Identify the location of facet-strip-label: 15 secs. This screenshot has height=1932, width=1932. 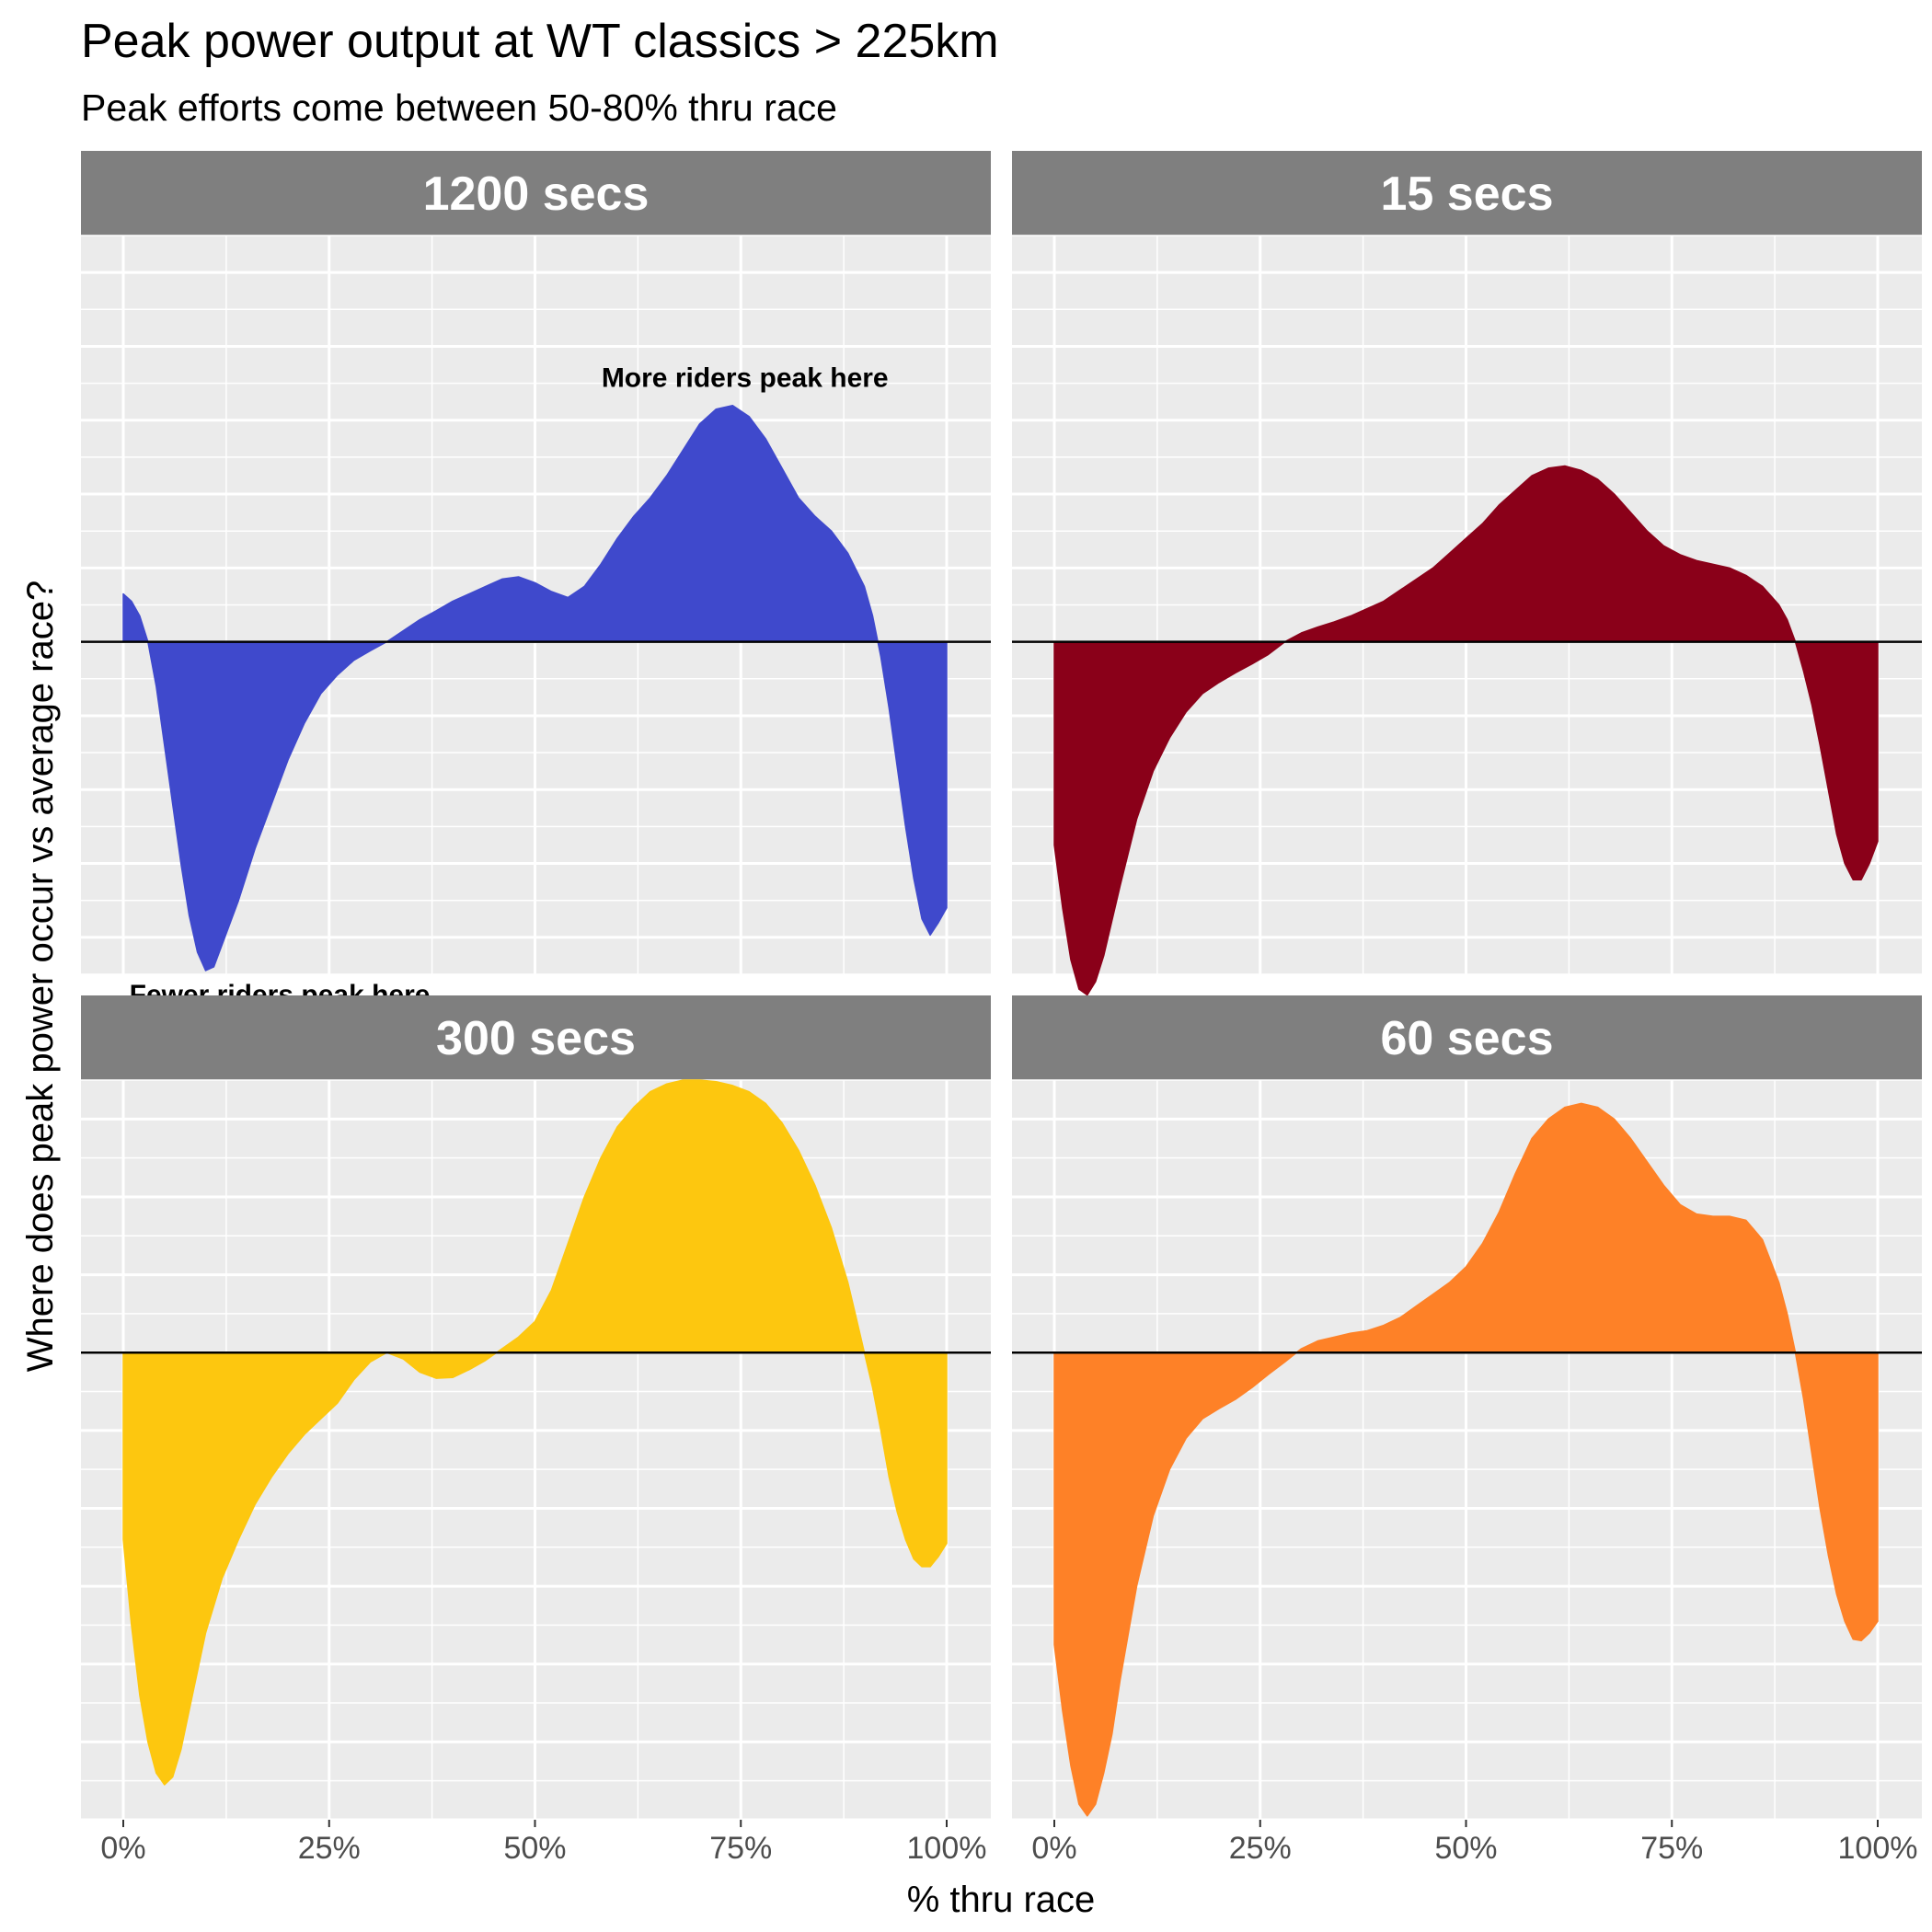
(1467, 194).